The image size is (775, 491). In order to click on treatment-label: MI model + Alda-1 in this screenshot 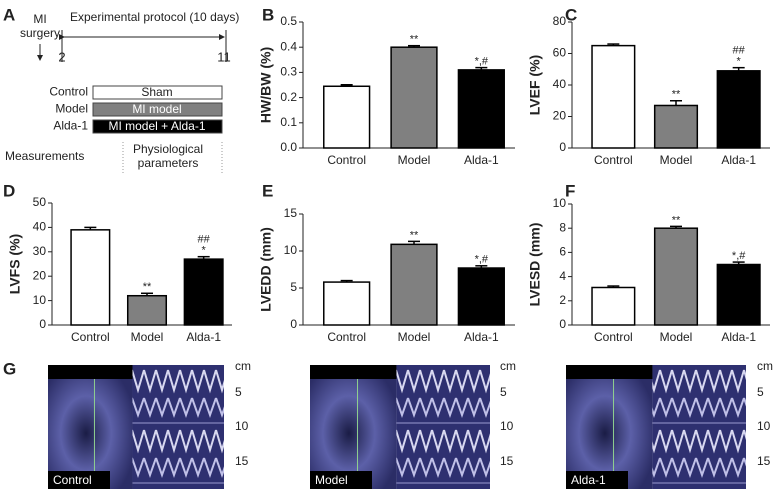, I will do `click(156, 126)`.